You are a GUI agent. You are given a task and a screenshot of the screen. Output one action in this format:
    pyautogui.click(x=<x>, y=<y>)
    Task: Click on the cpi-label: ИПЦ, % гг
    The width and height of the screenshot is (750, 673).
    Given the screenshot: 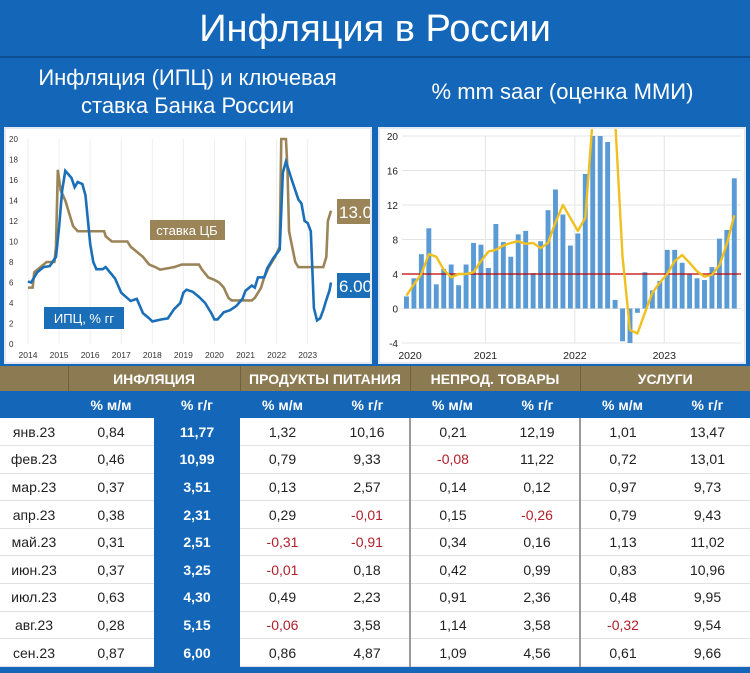 What is the action you would take?
    pyautogui.click(x=84, y=318)
    